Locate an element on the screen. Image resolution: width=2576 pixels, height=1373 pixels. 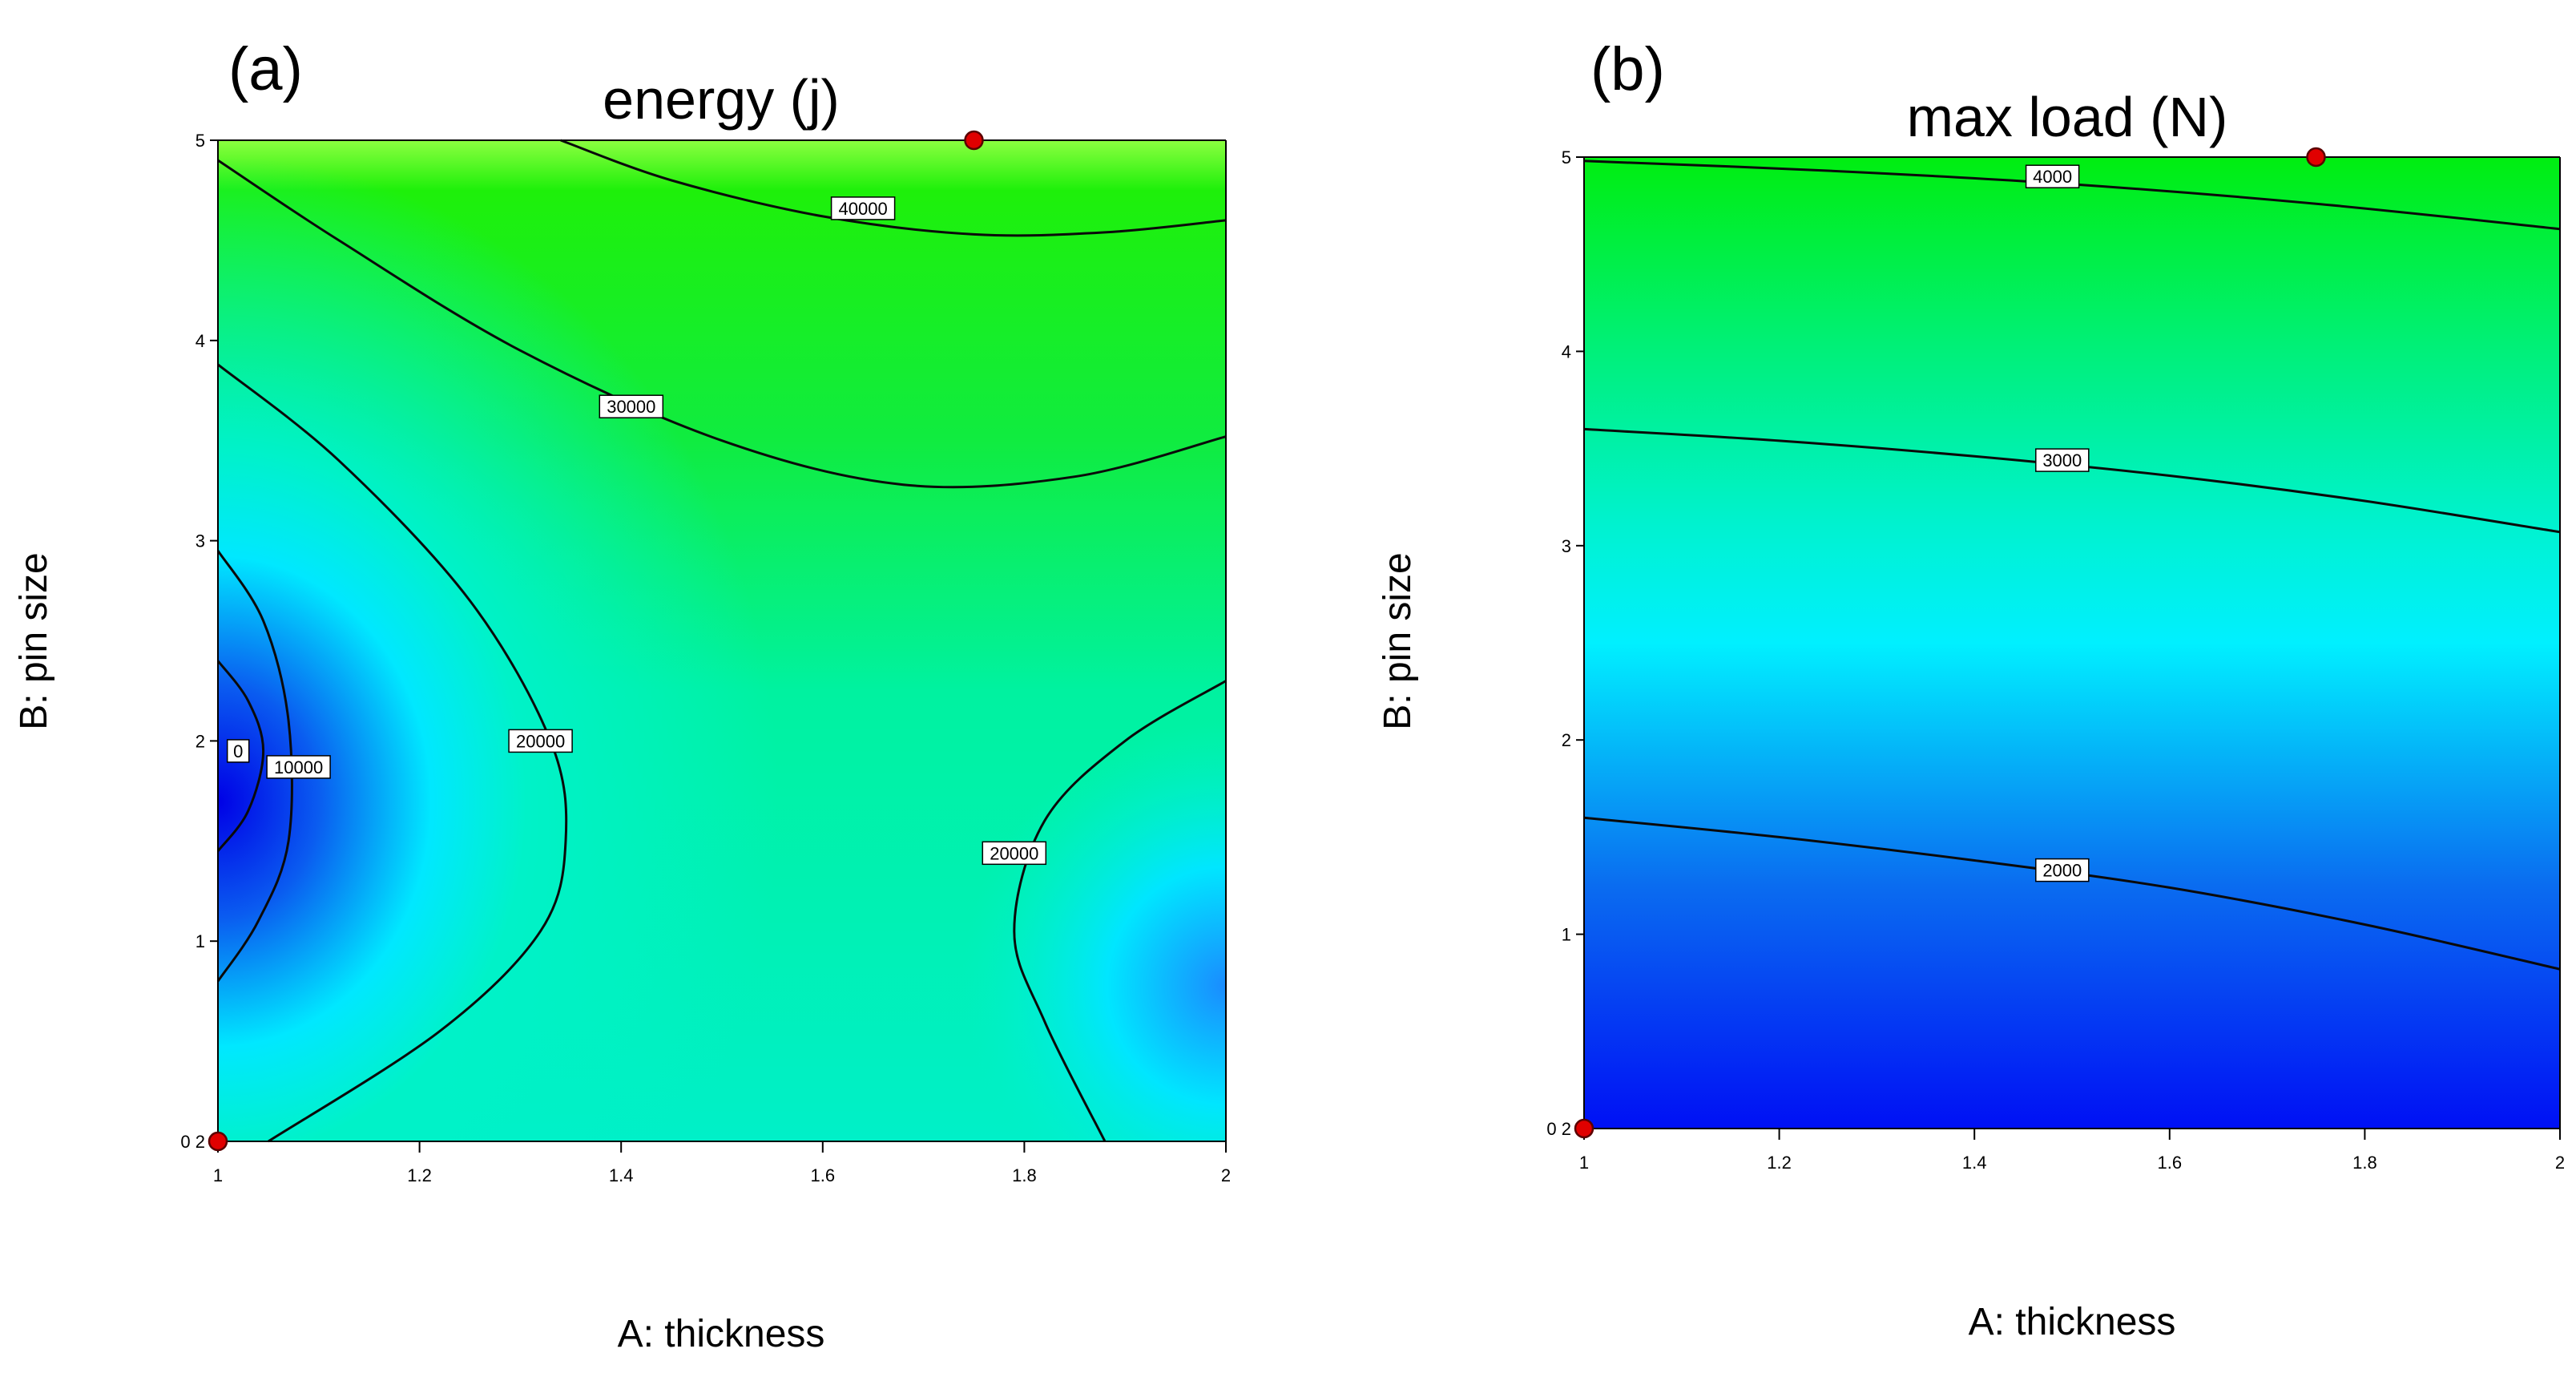
contour-label-b-1: 3000 is located at coordinates (2062, 460).